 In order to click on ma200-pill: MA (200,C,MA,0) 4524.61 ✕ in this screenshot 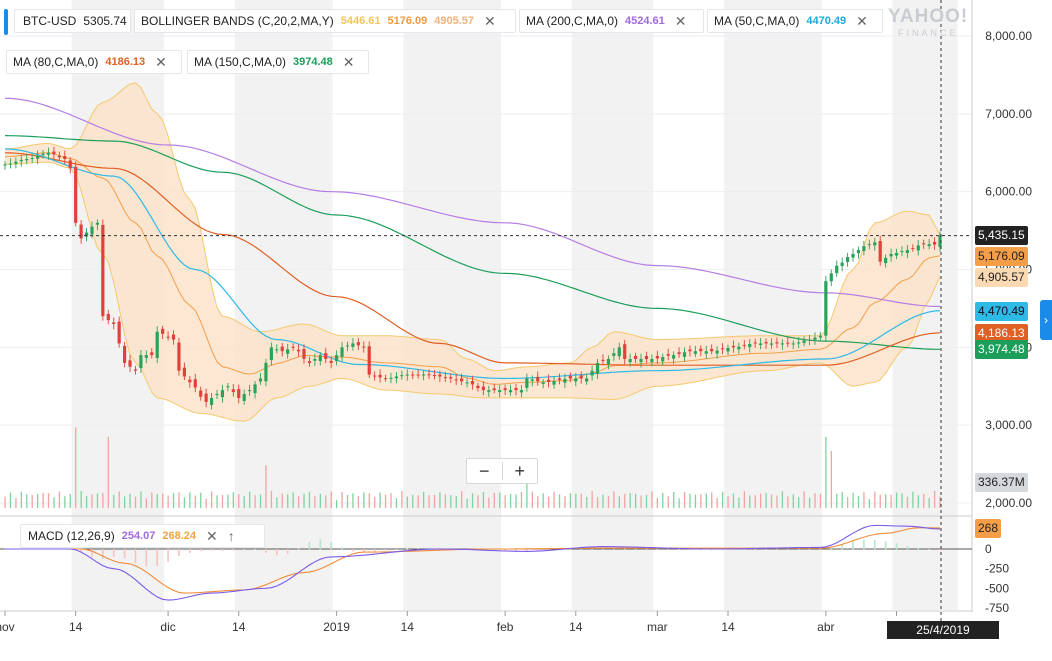, I will do `click(611, 21)`.